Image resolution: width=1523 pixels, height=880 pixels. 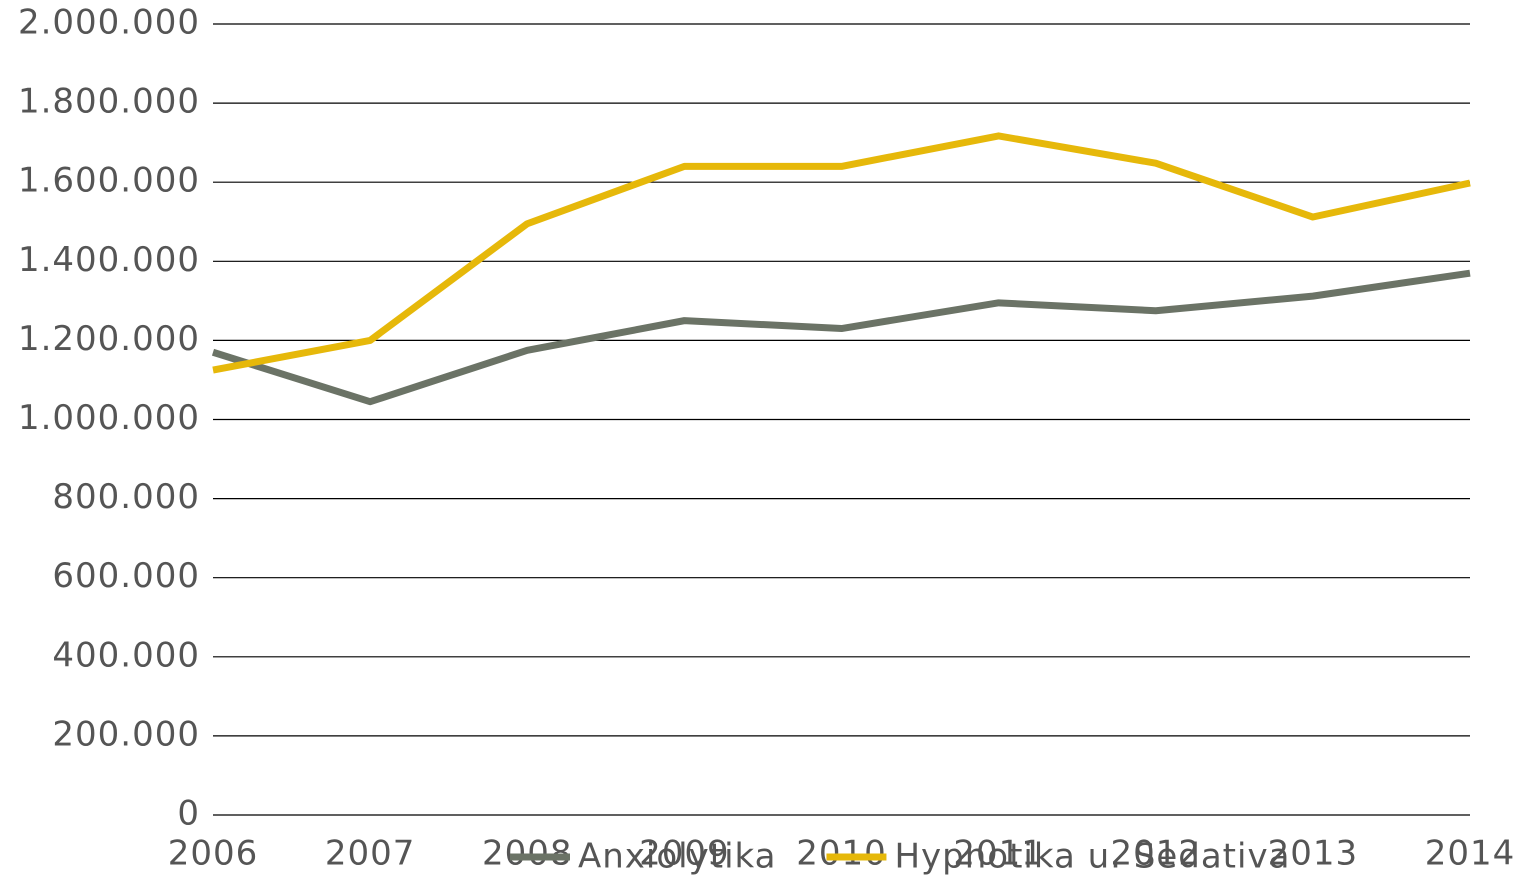 What do you see at coordinates (109, 339) in the screenshot?
I see `y-tick-label: 1.200.000` at bounding box center [109, 339].